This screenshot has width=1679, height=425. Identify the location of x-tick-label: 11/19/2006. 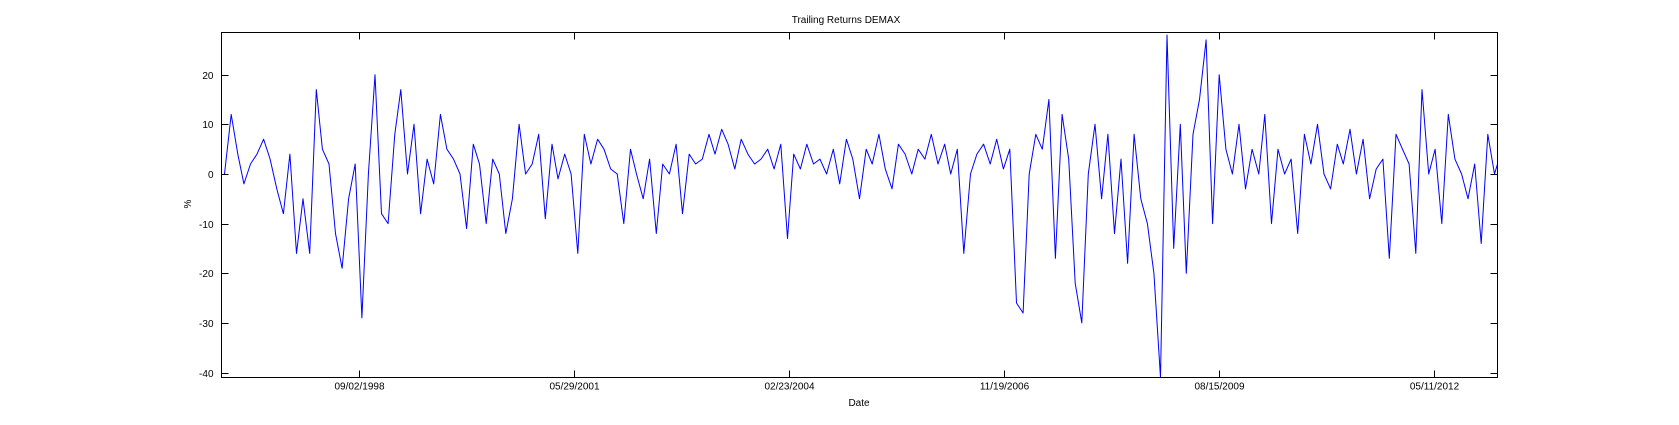
(1005, 387).